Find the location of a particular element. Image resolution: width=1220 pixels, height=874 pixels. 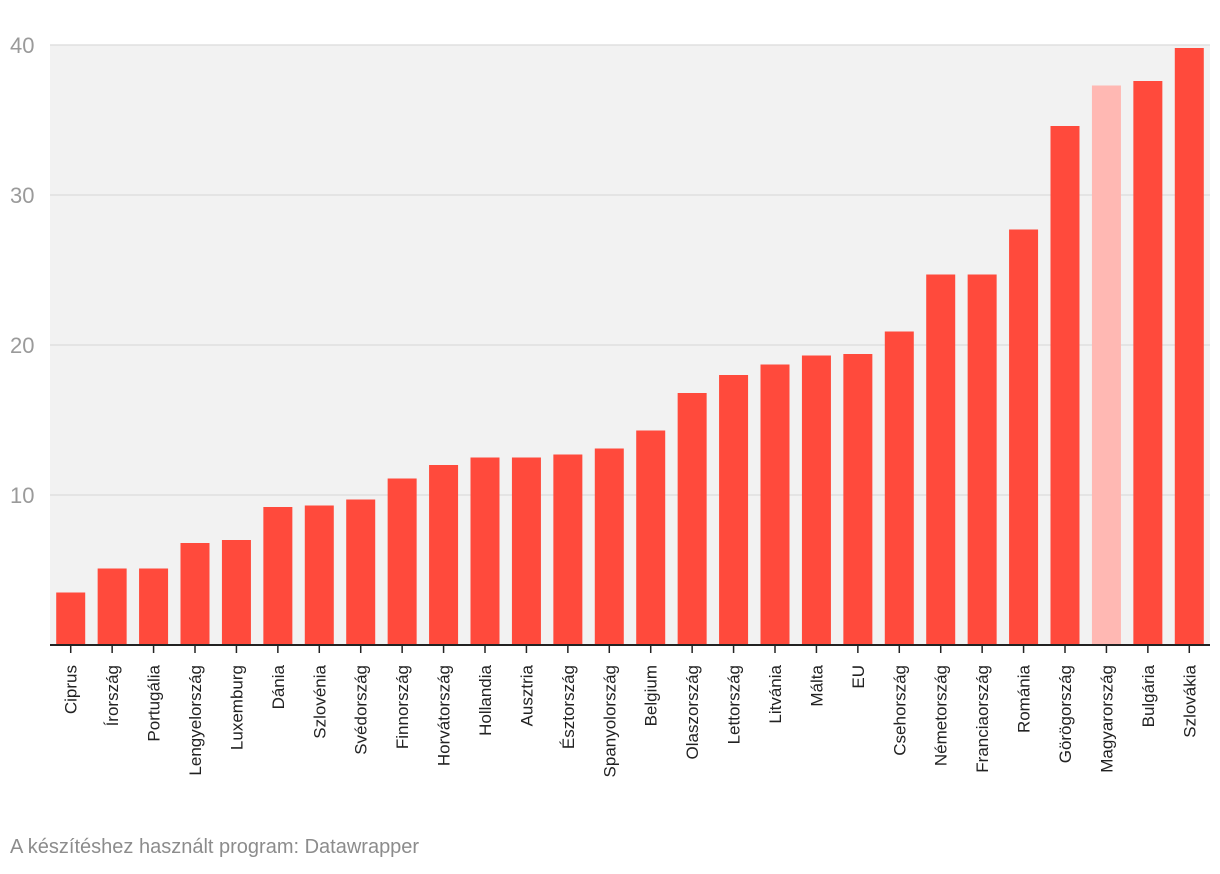

x-tick-label: Horvátország is located at coordinates (444, 715).